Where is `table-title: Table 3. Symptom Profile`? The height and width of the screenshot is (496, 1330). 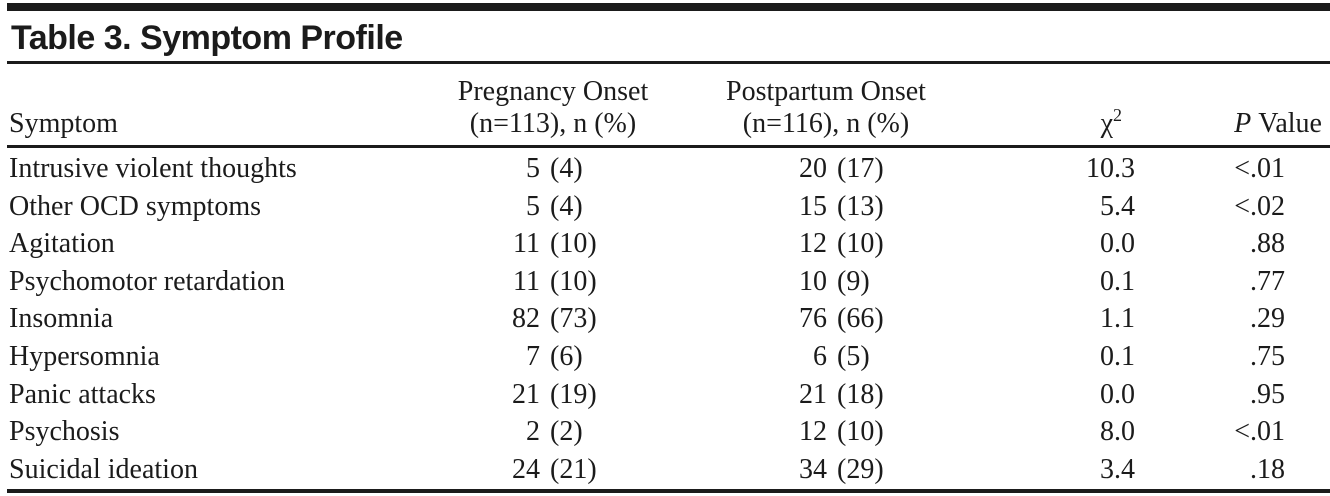
table-title: Table 3. Symptom Profile is located at coordinates (207, 38).